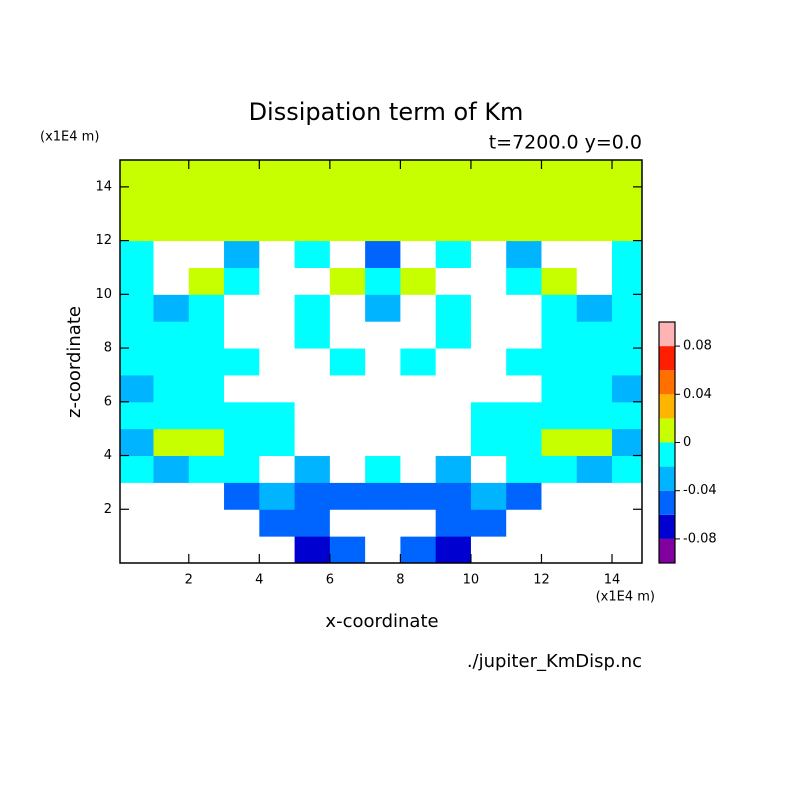 The width and height of the screenshot is (804, 804). What do you see at coordinates (103, 186) in the screenshot?
I see `y-tick-label: 14` at bounding box center [103, 186].